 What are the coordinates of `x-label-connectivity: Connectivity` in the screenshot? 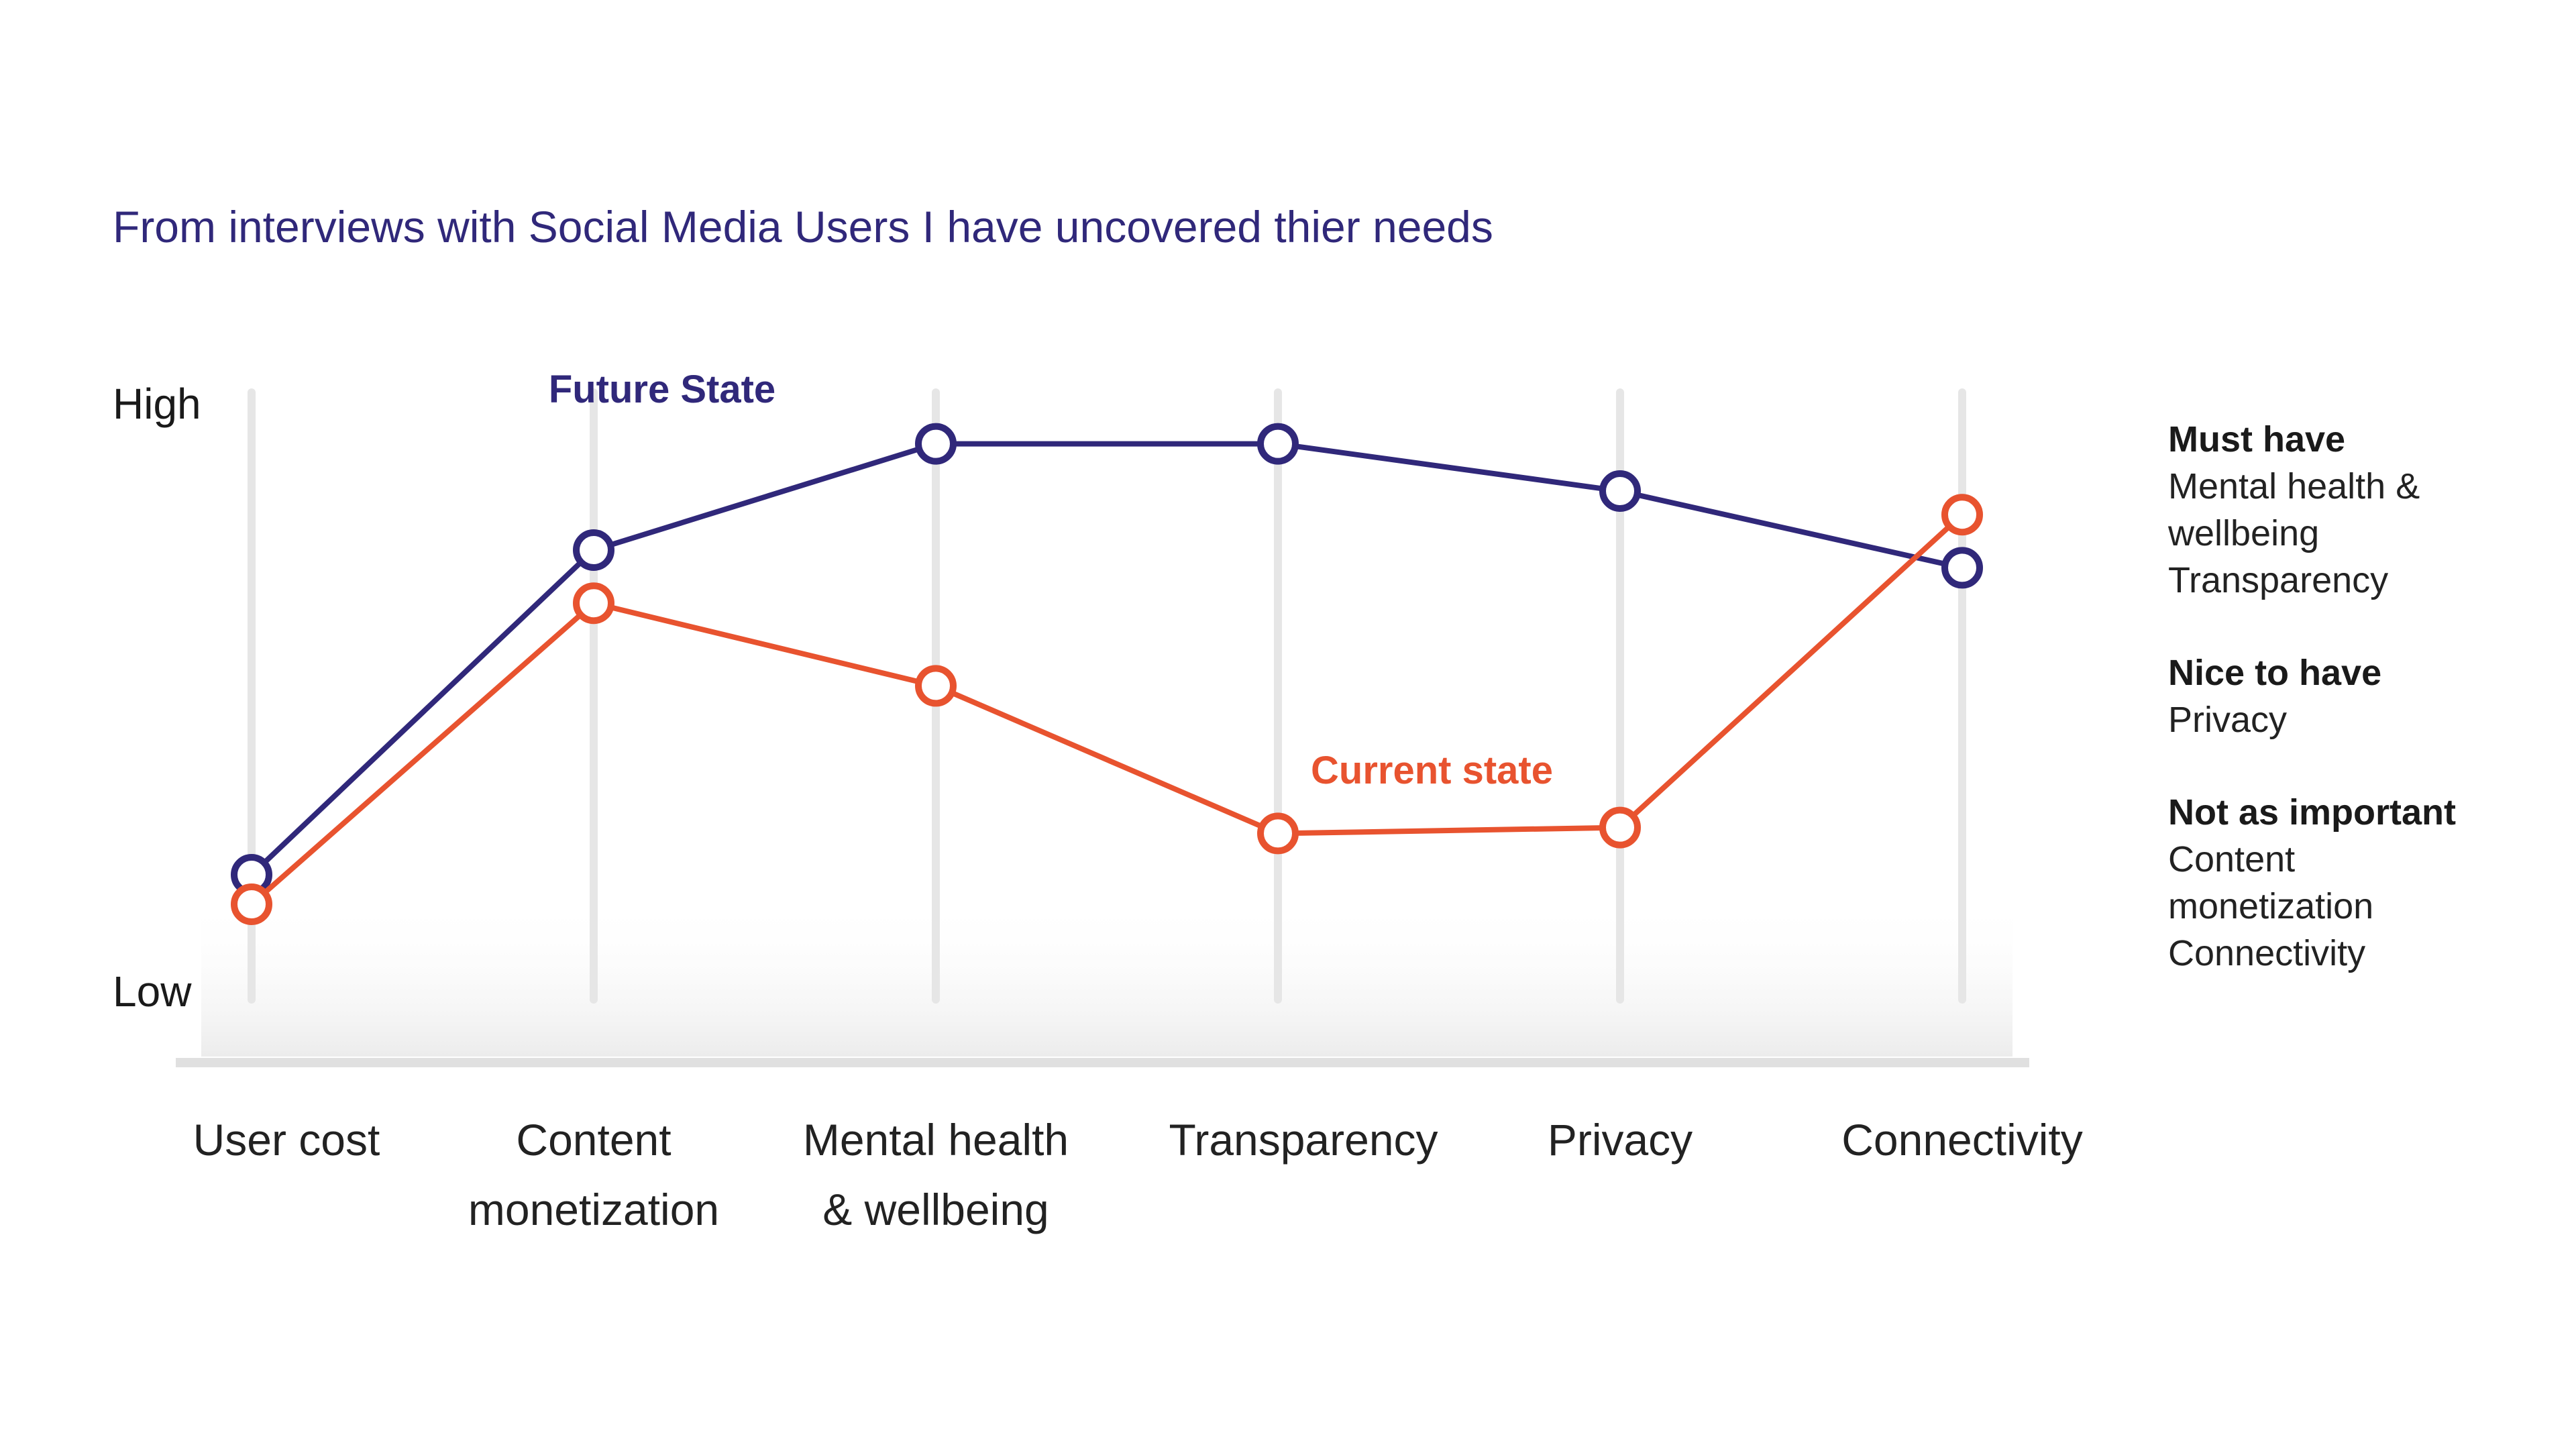 It's located at (1962, 1140).